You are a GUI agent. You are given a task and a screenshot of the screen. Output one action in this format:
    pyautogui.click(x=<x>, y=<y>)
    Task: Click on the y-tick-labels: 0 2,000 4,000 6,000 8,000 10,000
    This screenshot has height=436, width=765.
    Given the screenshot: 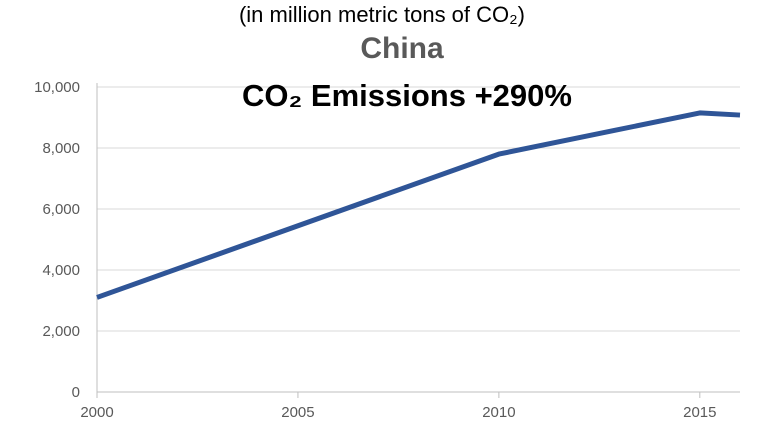 What is the action you would take?
    pyautogui.click(x=57, y=240)
    